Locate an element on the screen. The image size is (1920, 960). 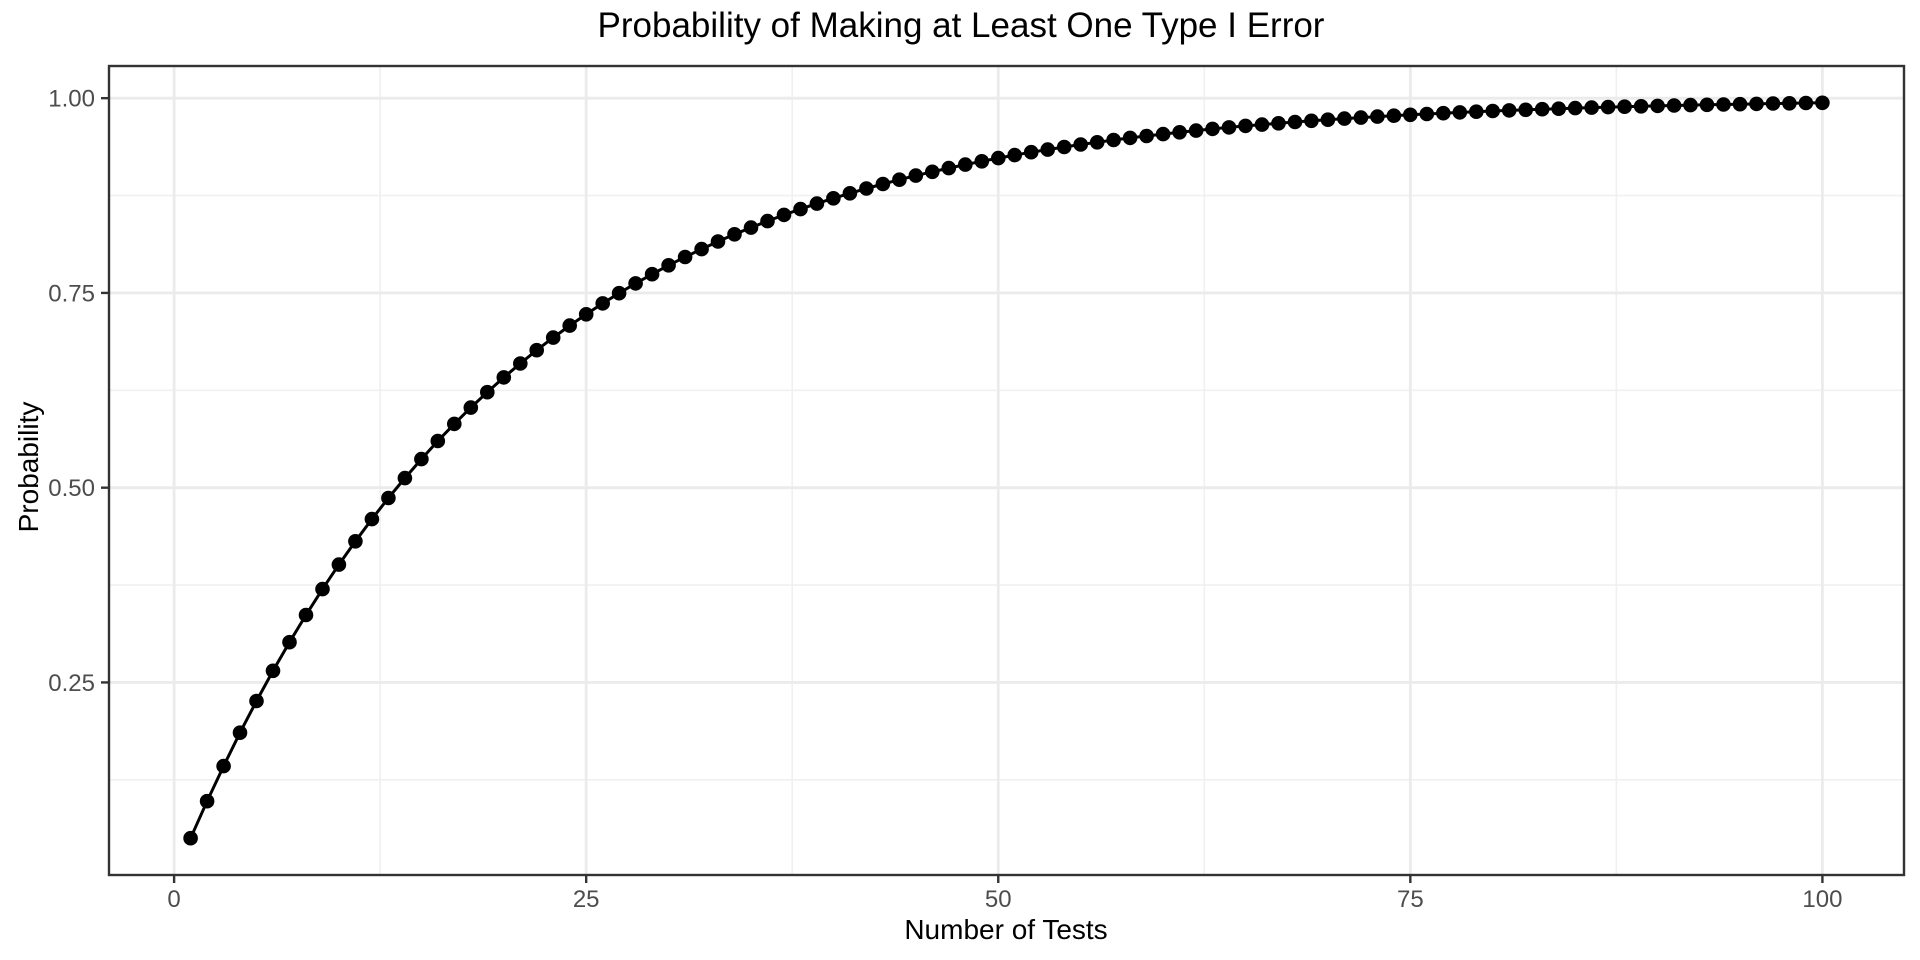
x-tick-label: 75 is located at coordinates (1410, 899).